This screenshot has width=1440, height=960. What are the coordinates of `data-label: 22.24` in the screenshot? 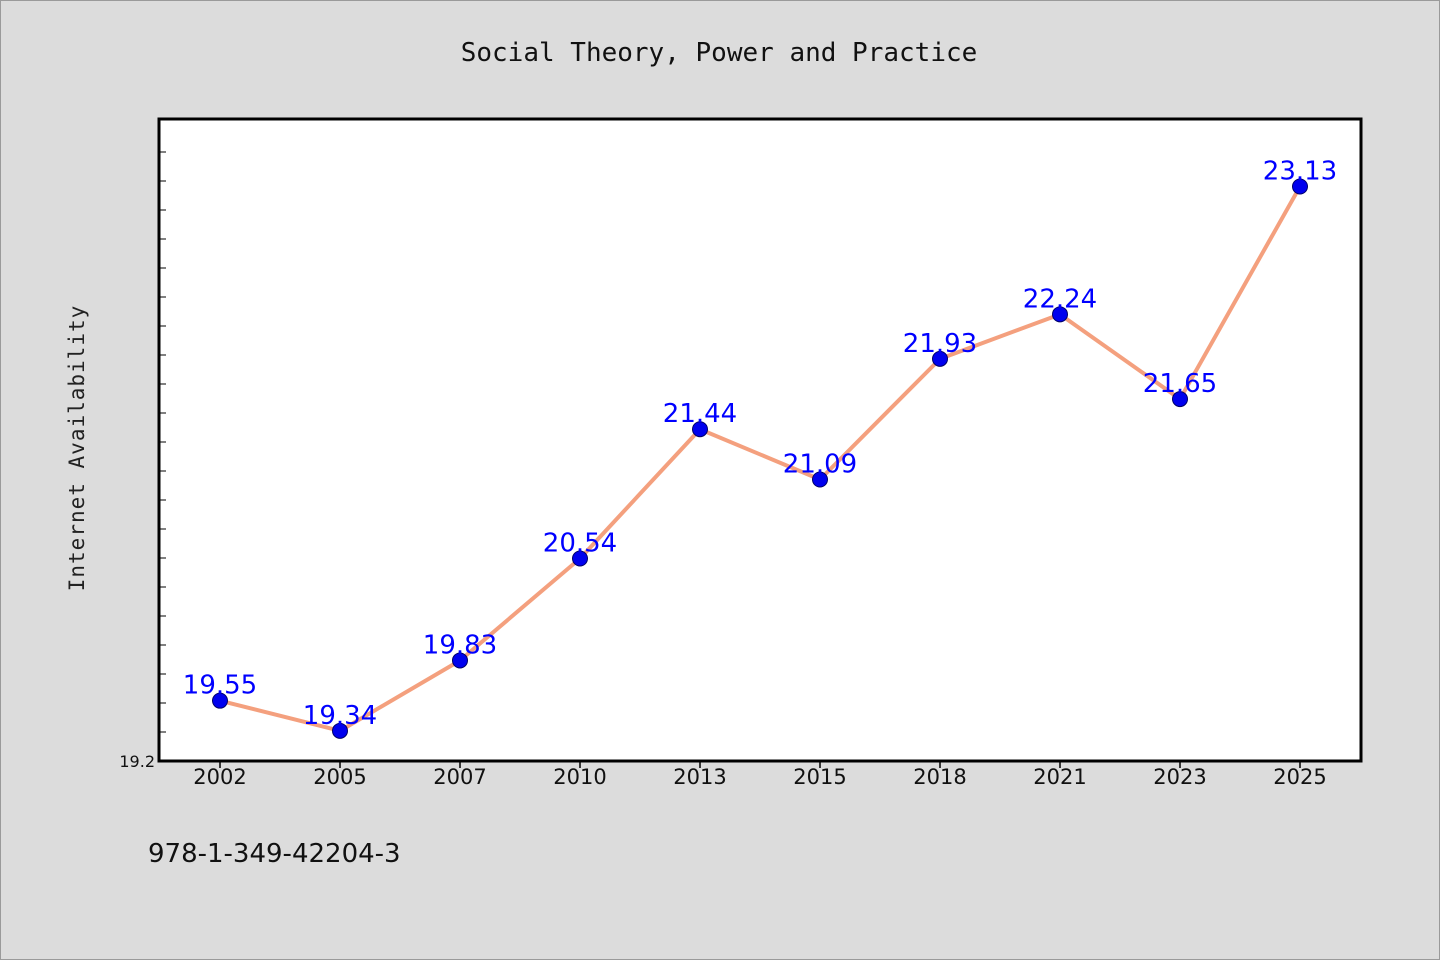 It's located at (1060, 299).